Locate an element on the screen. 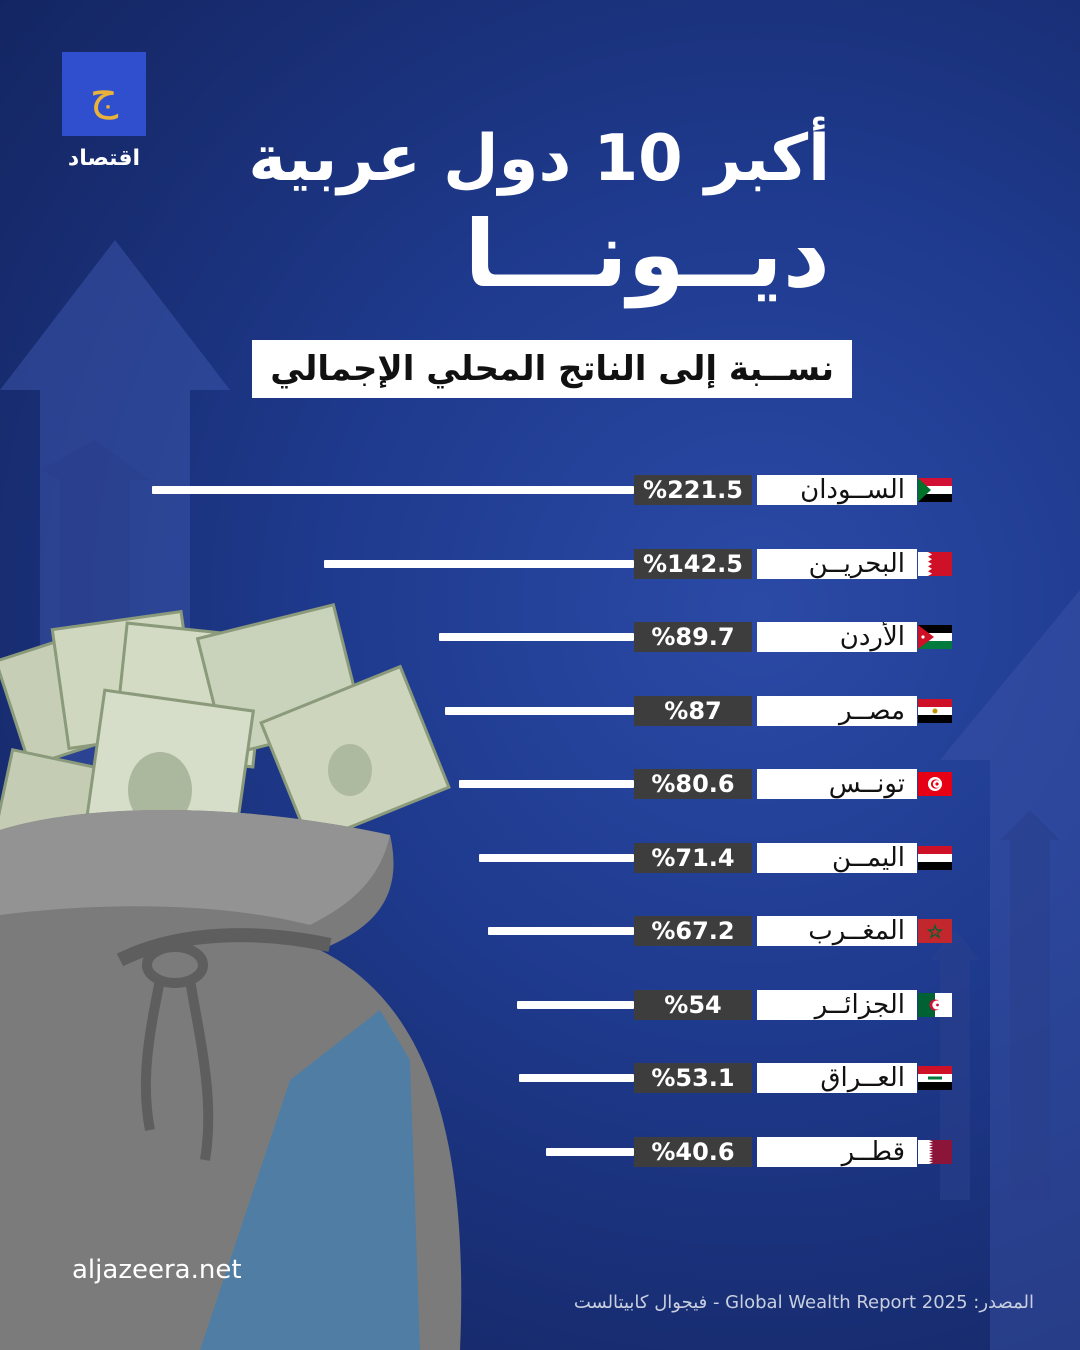 The image size is (1080, 1350). egypt-flag-icon is located at coordinates (935, 710).